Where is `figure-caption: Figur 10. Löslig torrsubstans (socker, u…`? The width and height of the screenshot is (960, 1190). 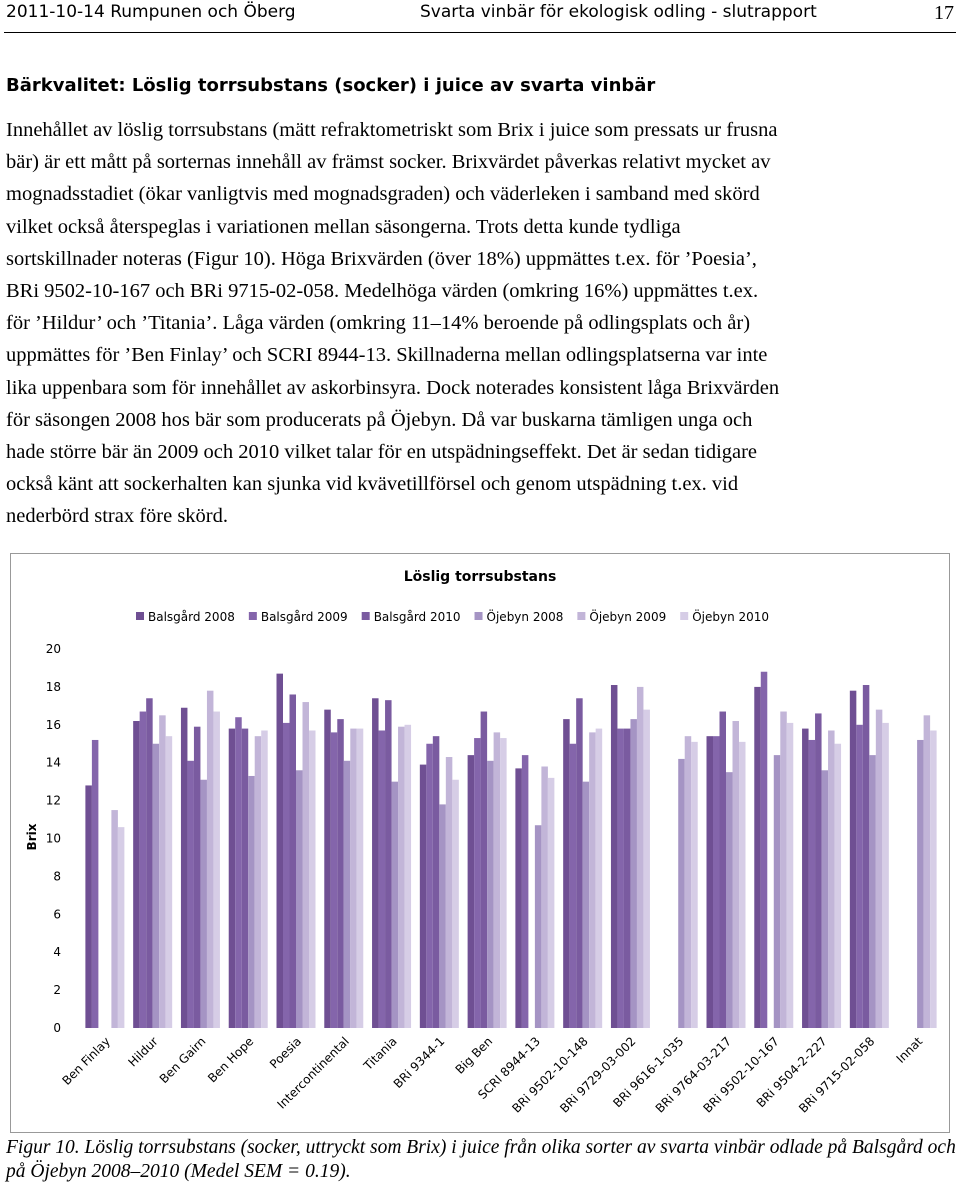
figure-caption: Figur 10. Löslig torrsubstans (socker, u… is located at coordinates (481, 1159).